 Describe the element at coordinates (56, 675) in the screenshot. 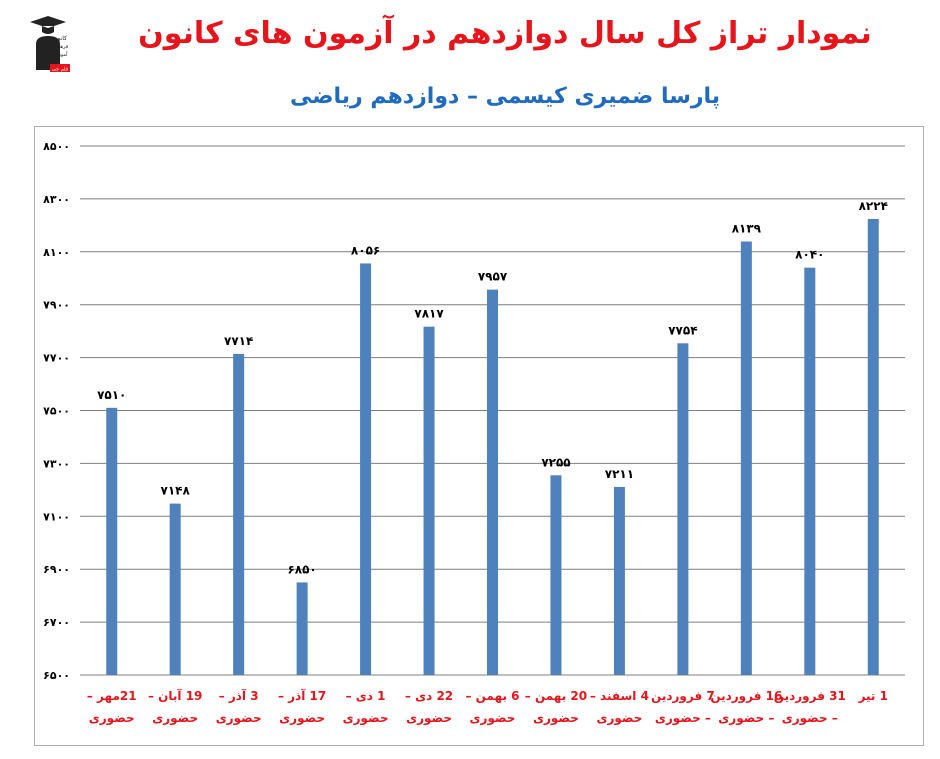

I see `y-tick-label: ۶۵۰۰` at that location.